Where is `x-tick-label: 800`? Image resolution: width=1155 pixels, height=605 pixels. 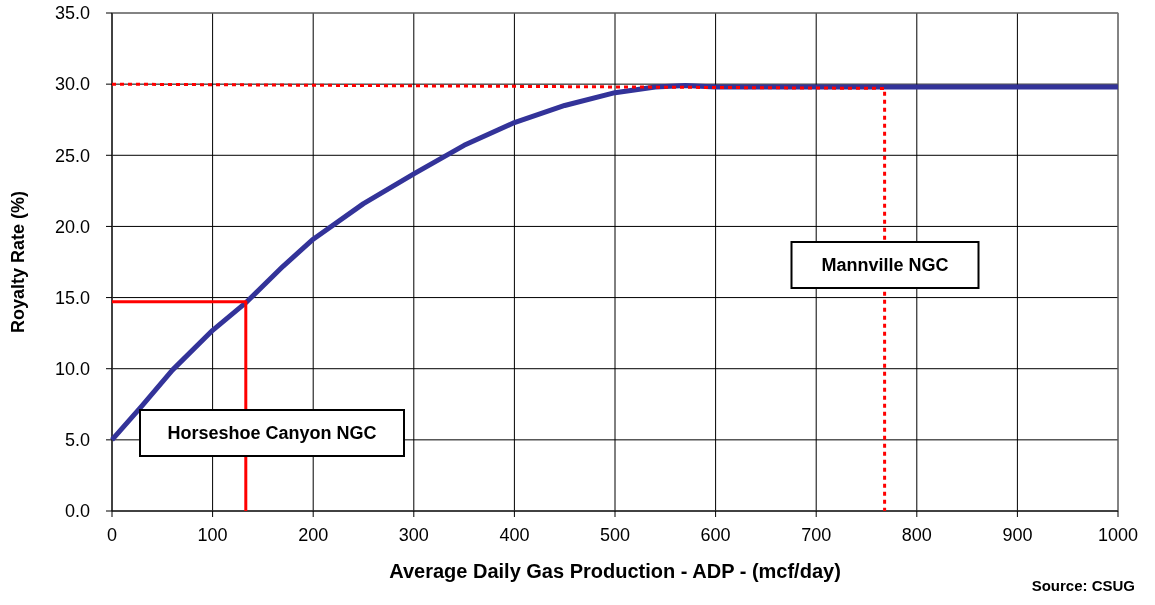
x-tick-label: 800 is located at coordinates (916, 535).